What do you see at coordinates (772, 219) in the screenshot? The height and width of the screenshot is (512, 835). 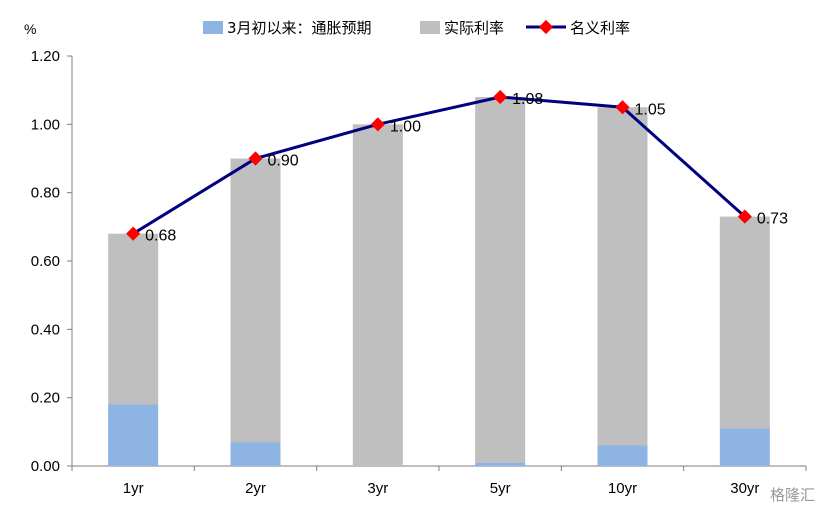 I see `nominal-rate-label: 0.73` at bounding box center [772, 219].